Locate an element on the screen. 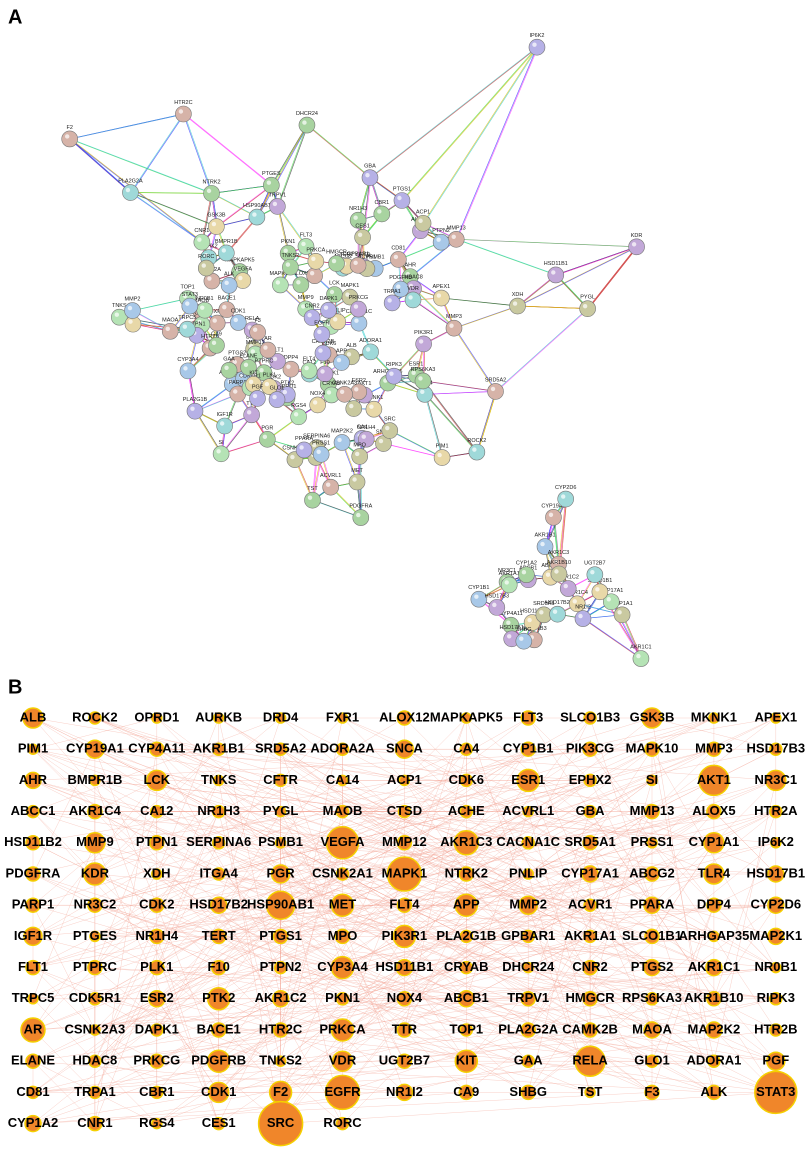  node-label: PGF is located at coordinates (775, 1060).